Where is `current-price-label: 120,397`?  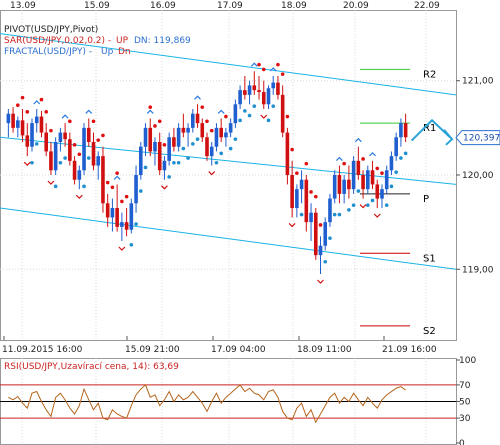
current-price-label: 120,397 is located at coordinates (481, 139).